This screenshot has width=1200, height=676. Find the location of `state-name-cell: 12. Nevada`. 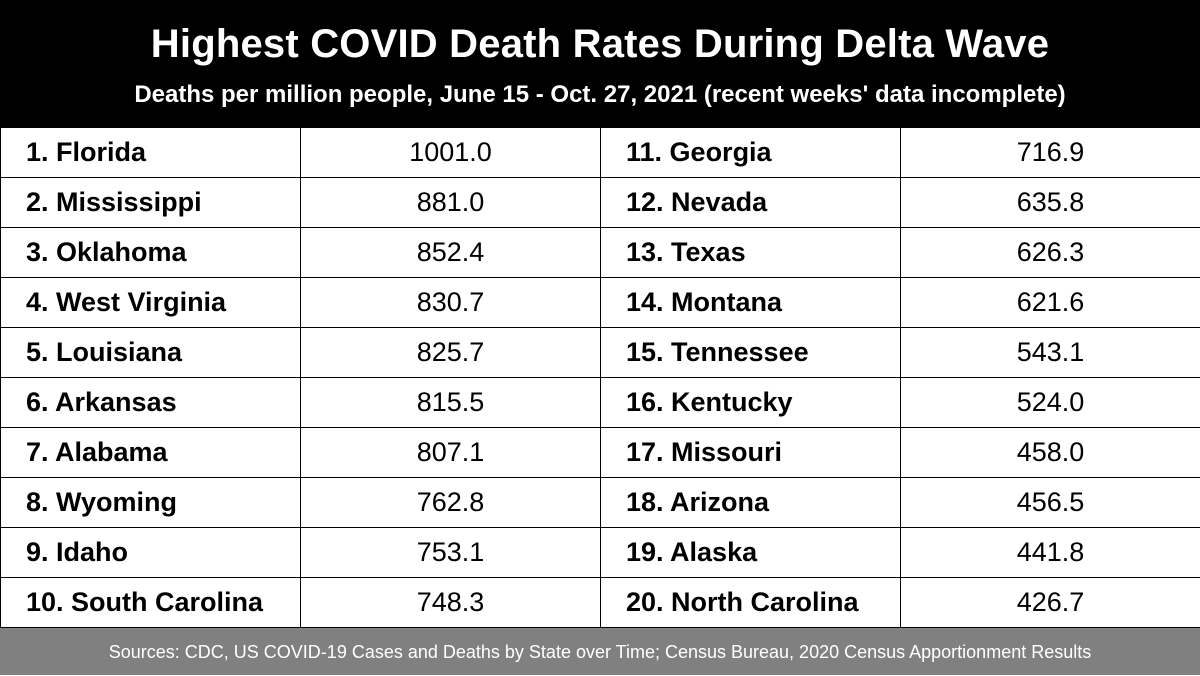

state-name-cell: 12. Nevada is located at coordinates (751, 203).